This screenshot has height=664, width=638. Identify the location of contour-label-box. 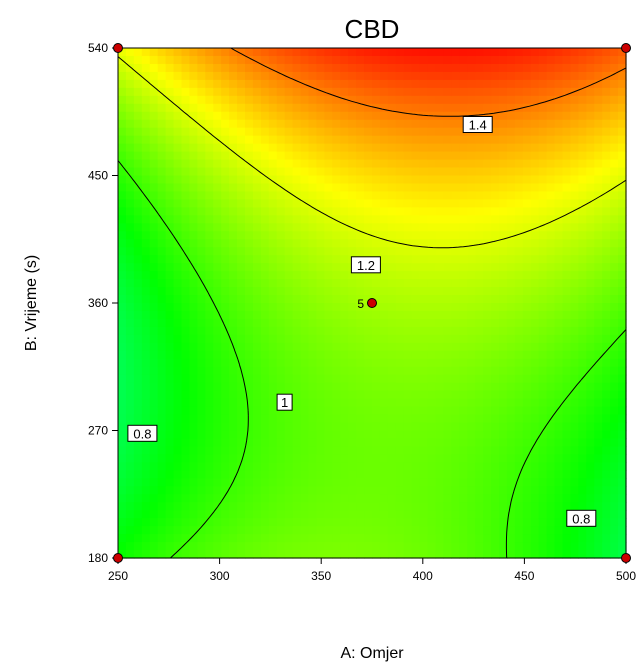
(284, 402).